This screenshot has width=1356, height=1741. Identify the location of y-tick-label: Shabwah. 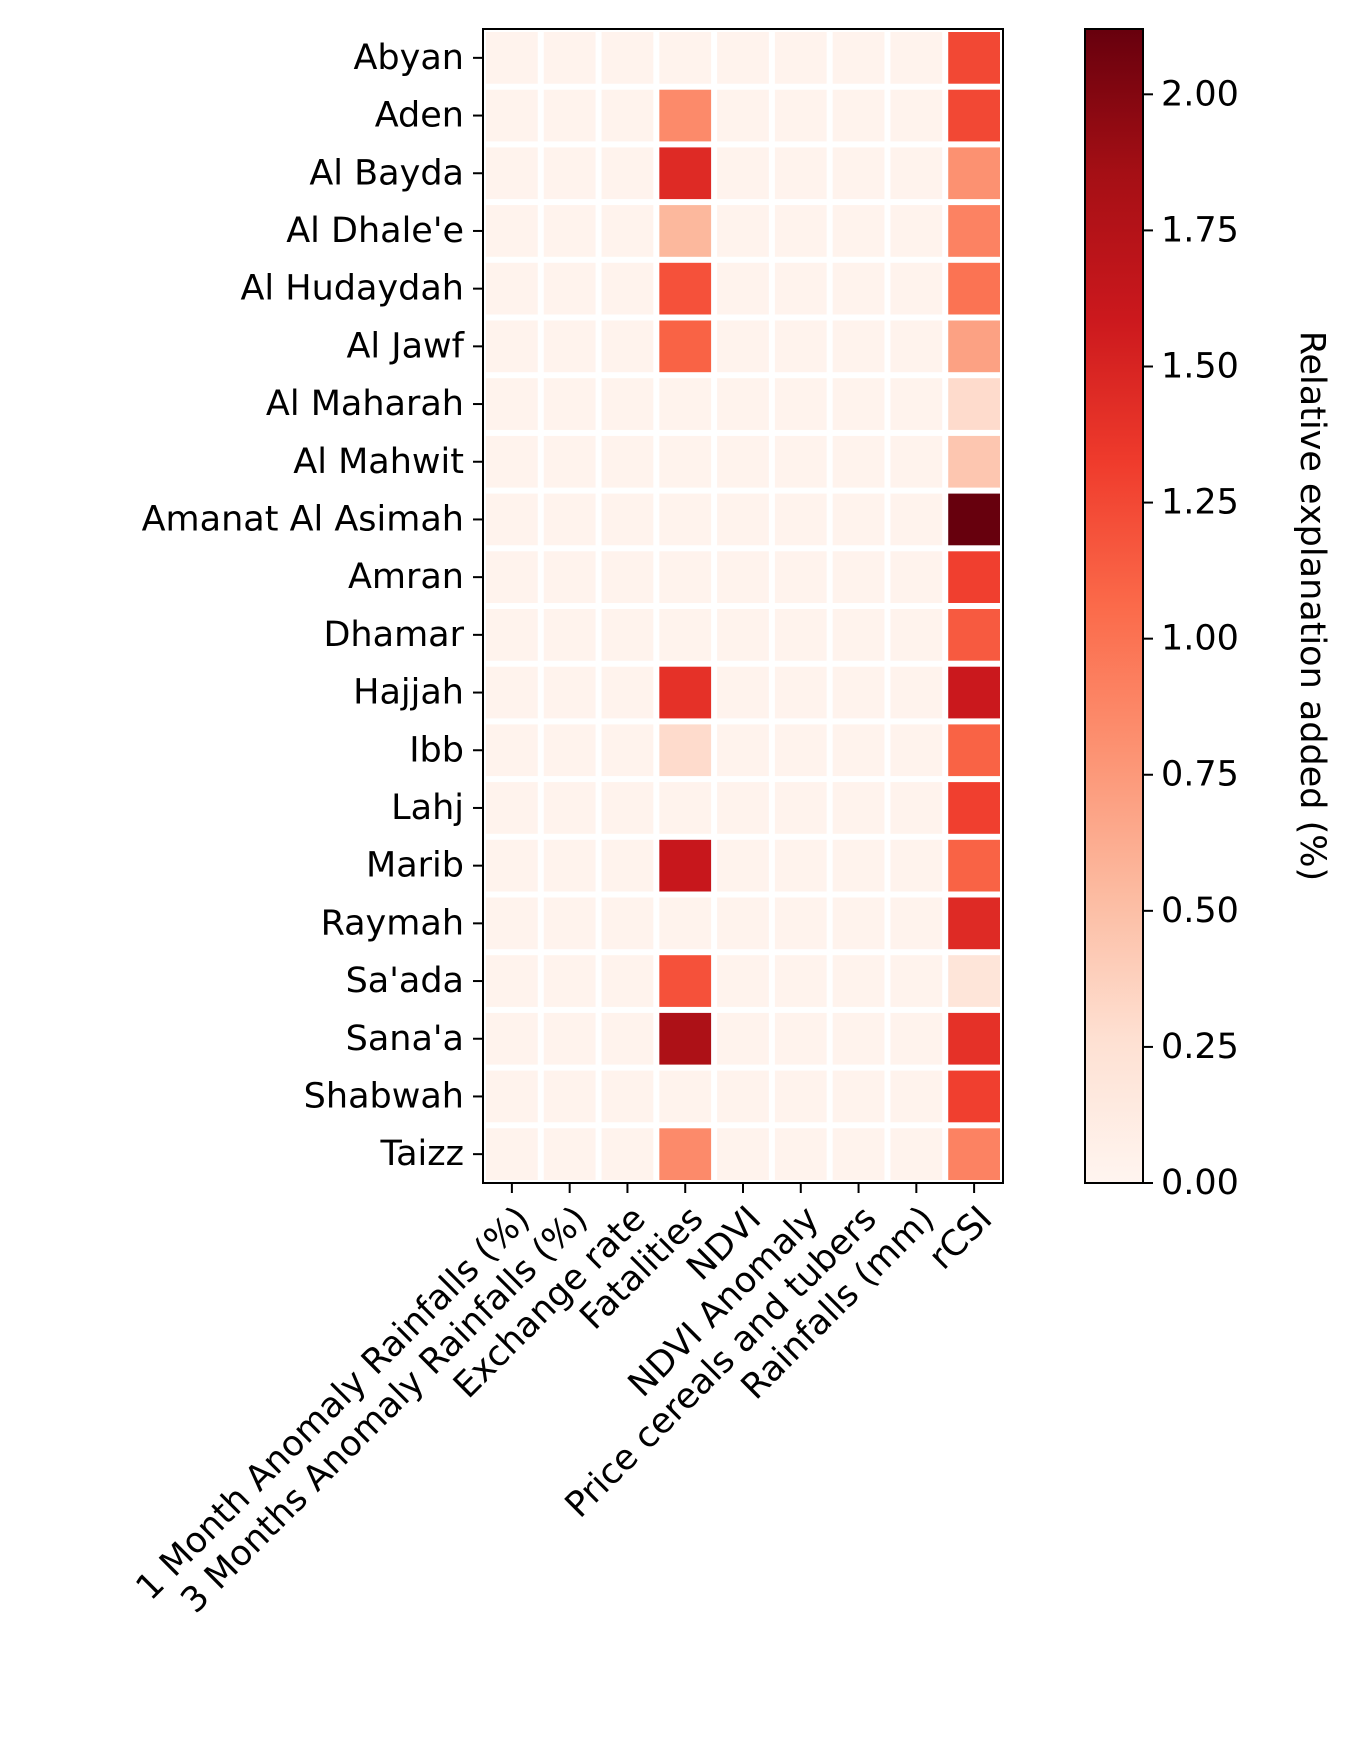
(384, 1096).